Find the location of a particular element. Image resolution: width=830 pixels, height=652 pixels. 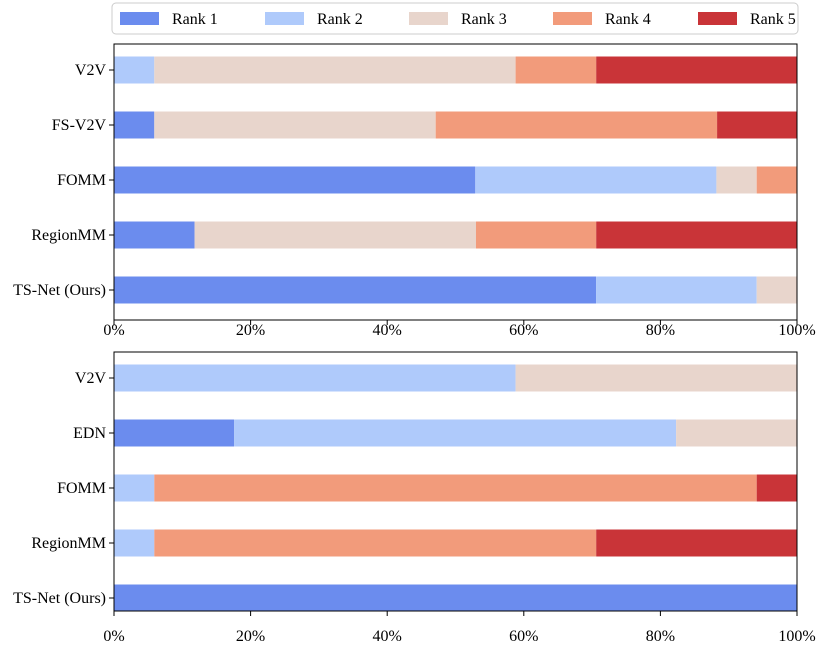

legend-frame is located at coordinates (455, 18).